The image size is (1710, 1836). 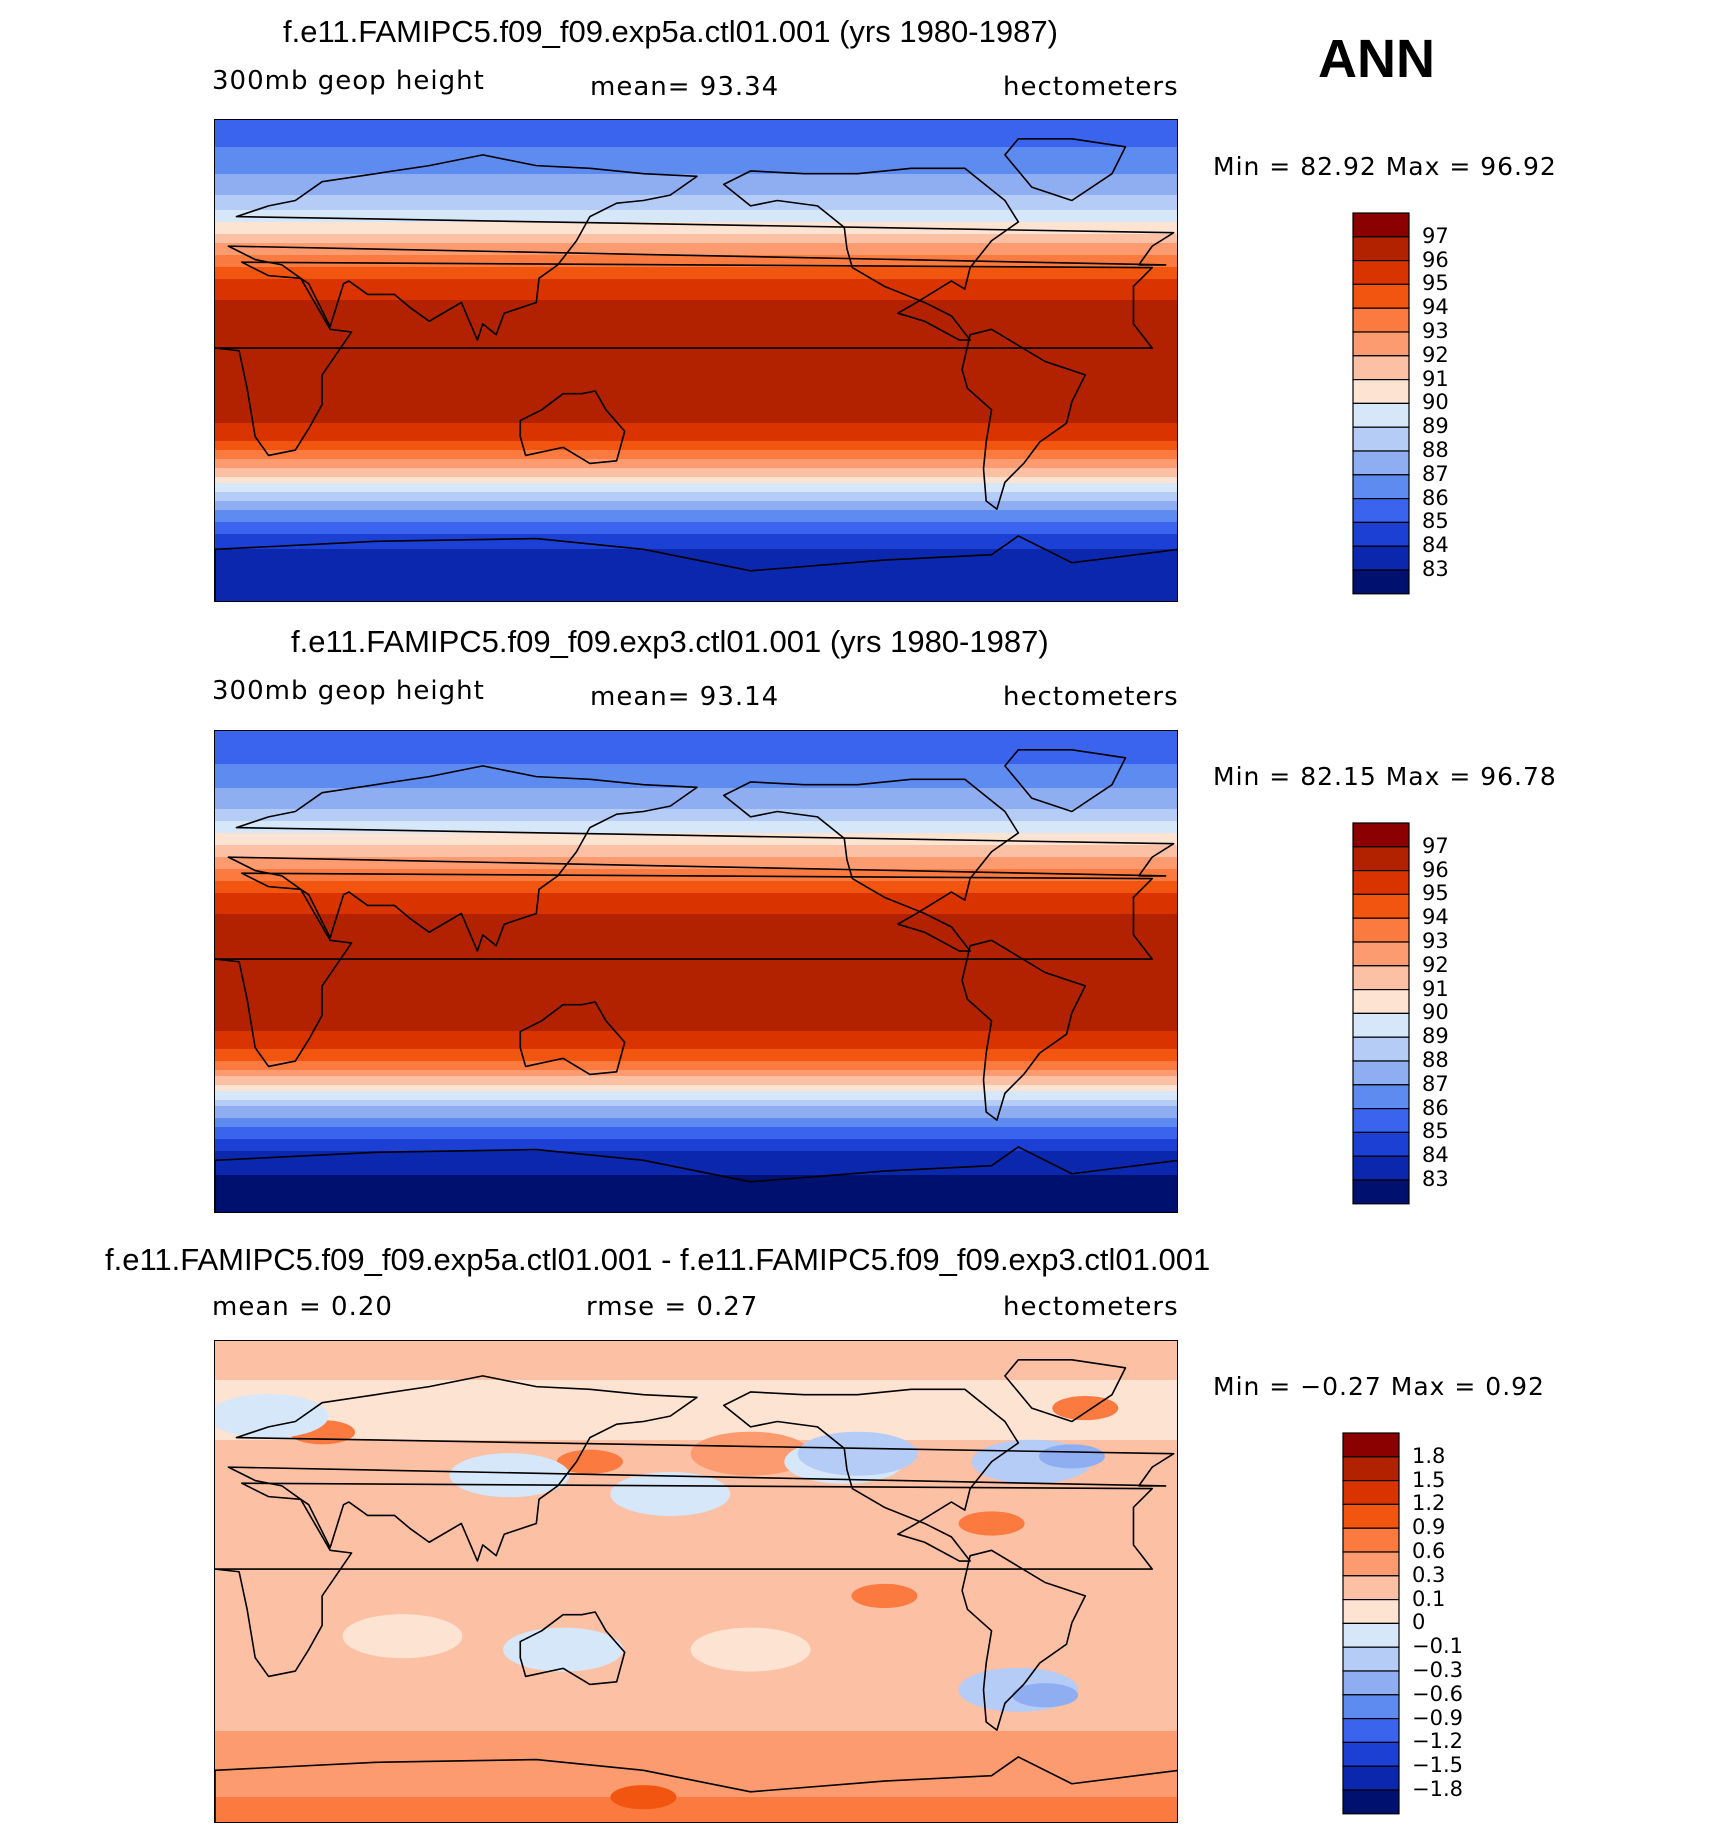 I want to click on colorbar-tick-label: 91, so click(x=1435, y=378).